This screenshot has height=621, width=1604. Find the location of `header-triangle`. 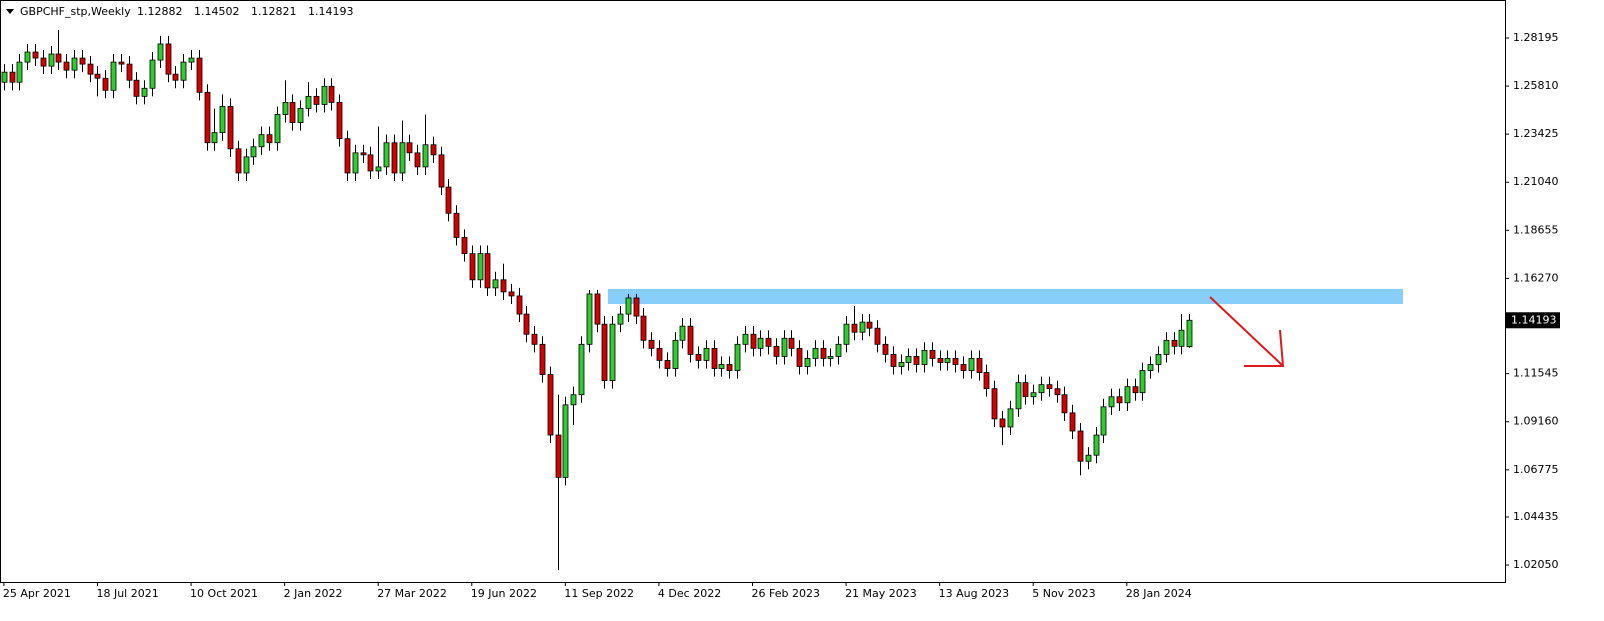

header-triangle is located at coordinates (10, 11).